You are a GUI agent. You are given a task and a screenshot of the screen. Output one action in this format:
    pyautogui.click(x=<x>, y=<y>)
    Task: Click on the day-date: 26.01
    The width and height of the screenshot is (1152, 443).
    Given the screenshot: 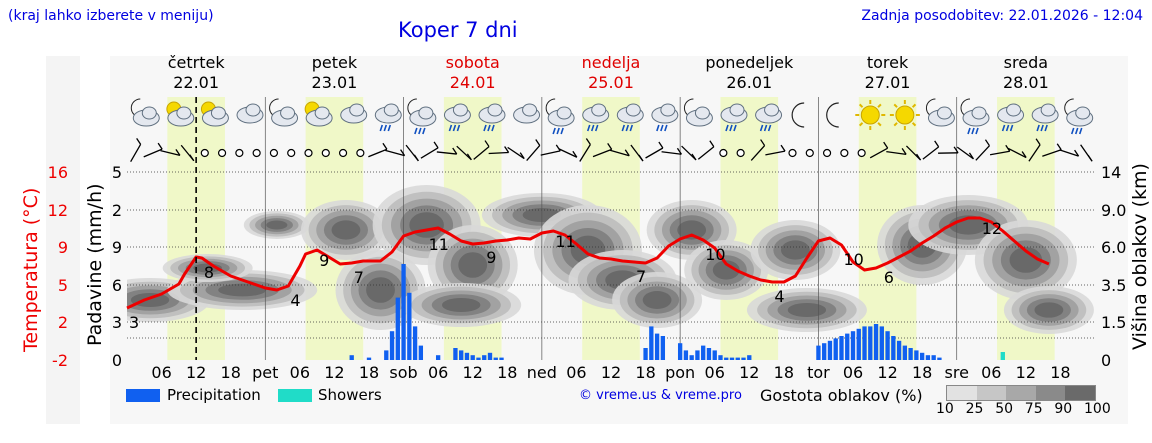 What is the action you would take?
    pyautogui.click(x=749, y=82)
    